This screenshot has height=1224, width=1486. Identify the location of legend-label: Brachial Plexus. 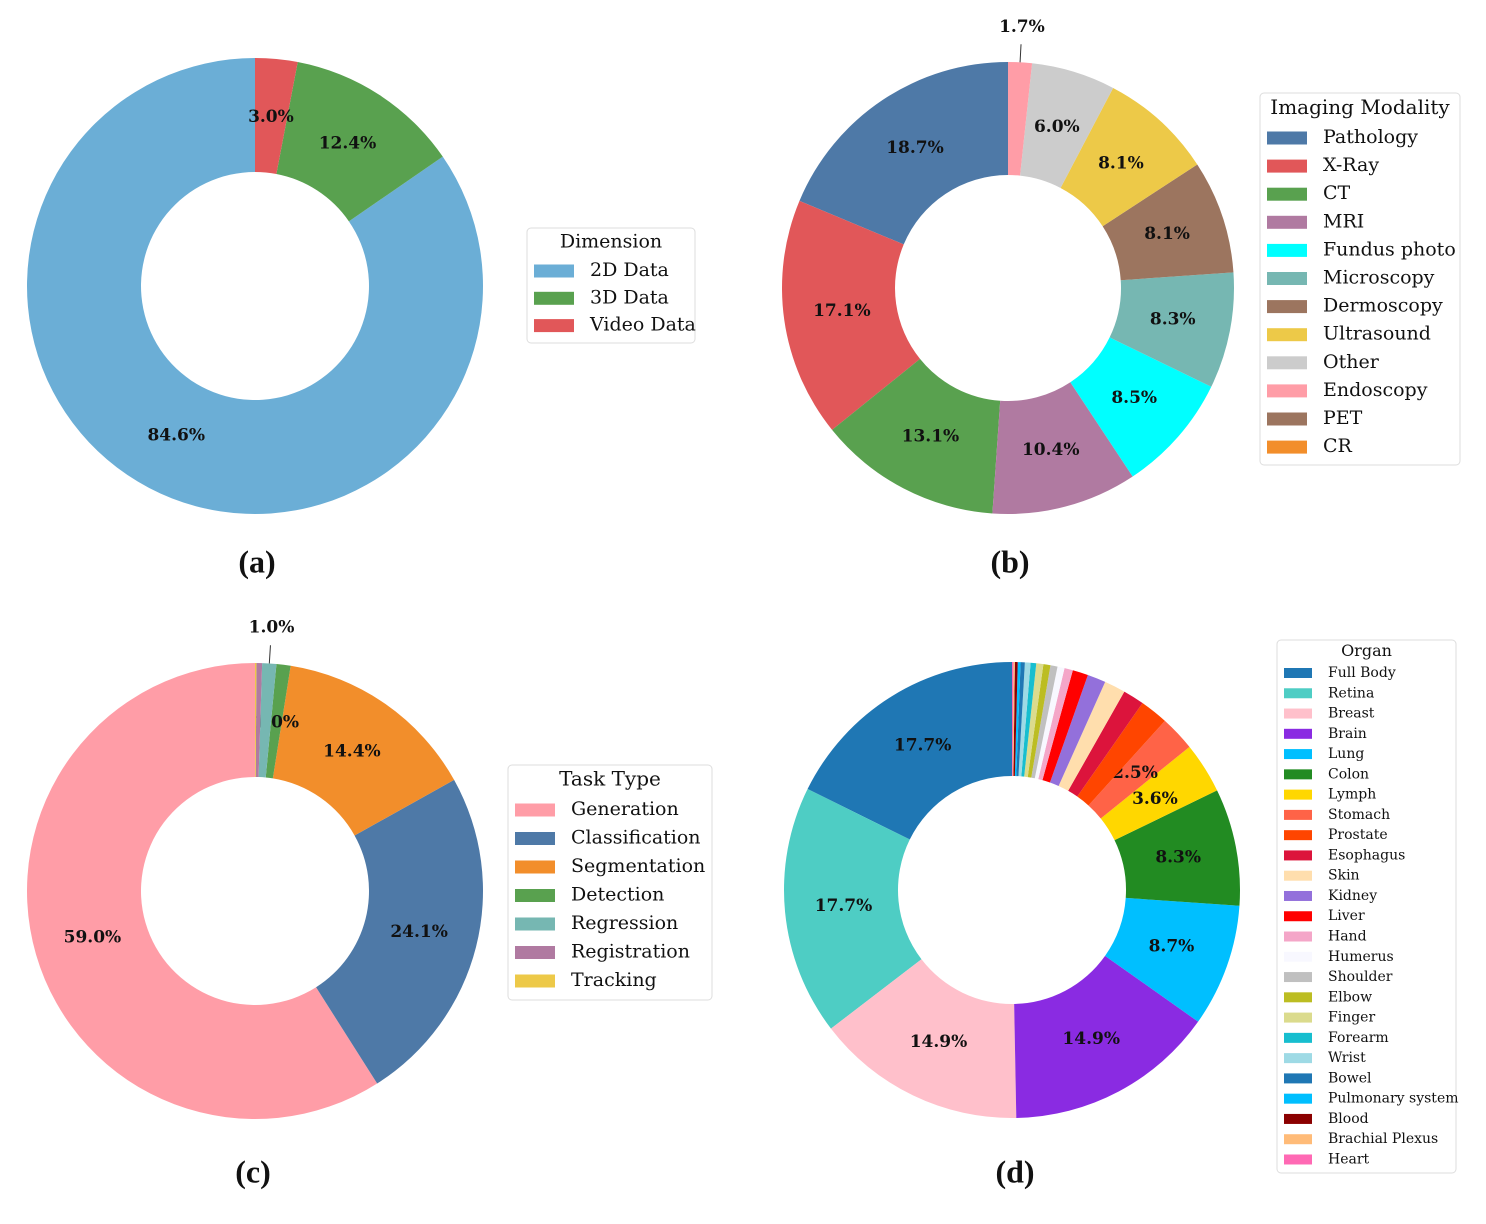
(1383, 1139).